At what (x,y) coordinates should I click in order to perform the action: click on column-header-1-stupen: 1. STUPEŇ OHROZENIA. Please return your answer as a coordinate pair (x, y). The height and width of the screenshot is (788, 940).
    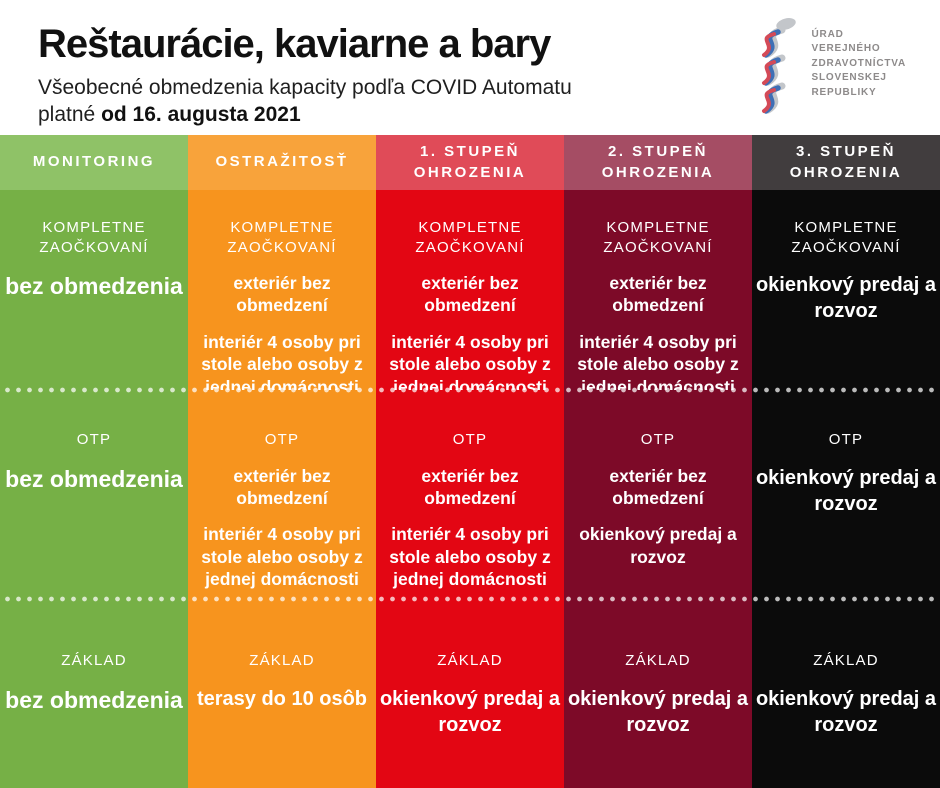
    Looking at the image, I should click on (470, 162).